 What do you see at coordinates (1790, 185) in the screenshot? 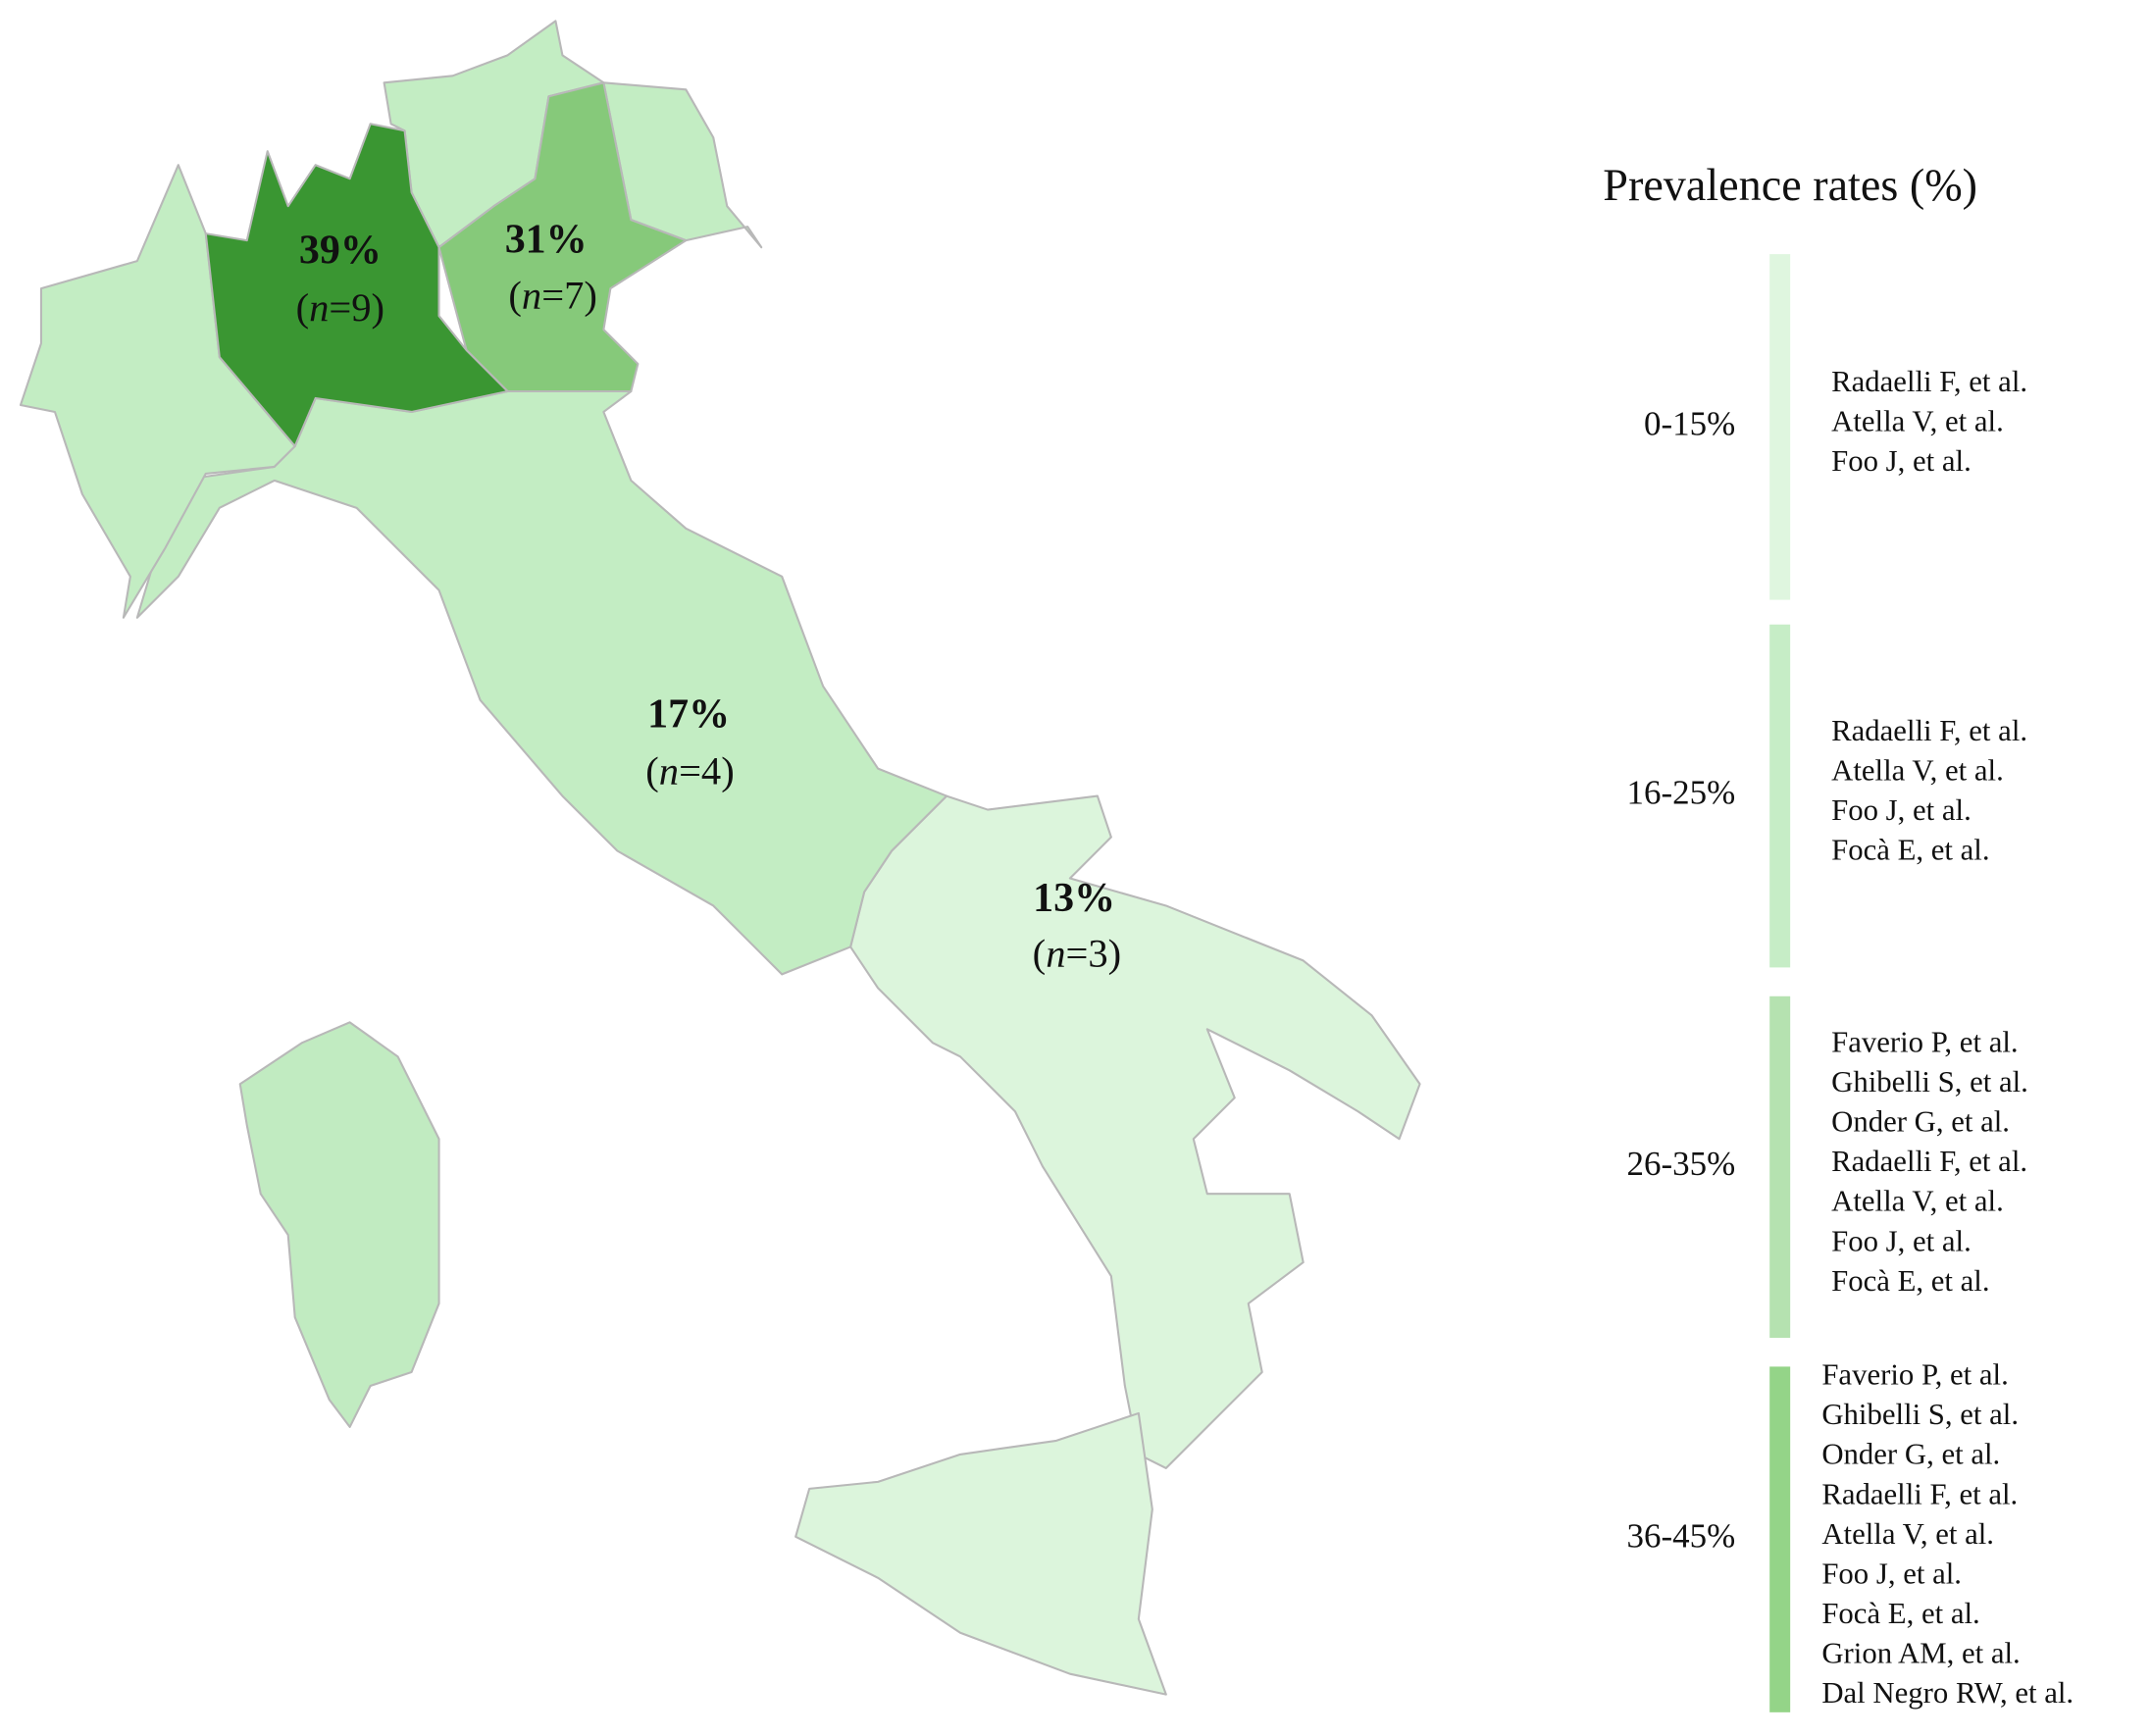
I see `legend-title: Prevalence rates (%)` at bounding box center [1790, 185].